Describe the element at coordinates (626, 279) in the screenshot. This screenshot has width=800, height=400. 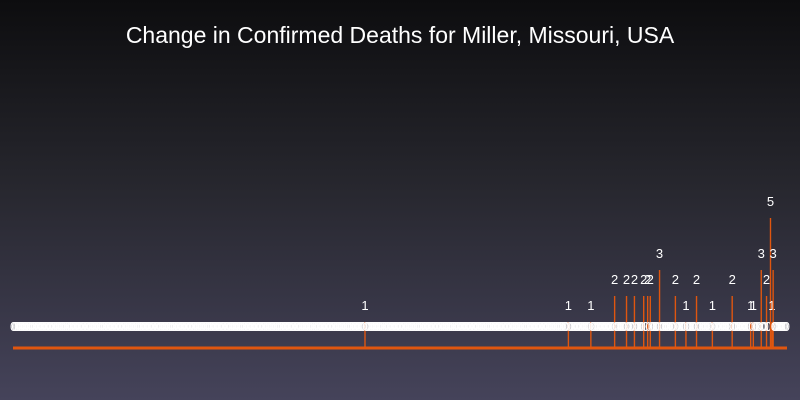
I see `data-label: 2` at that location.